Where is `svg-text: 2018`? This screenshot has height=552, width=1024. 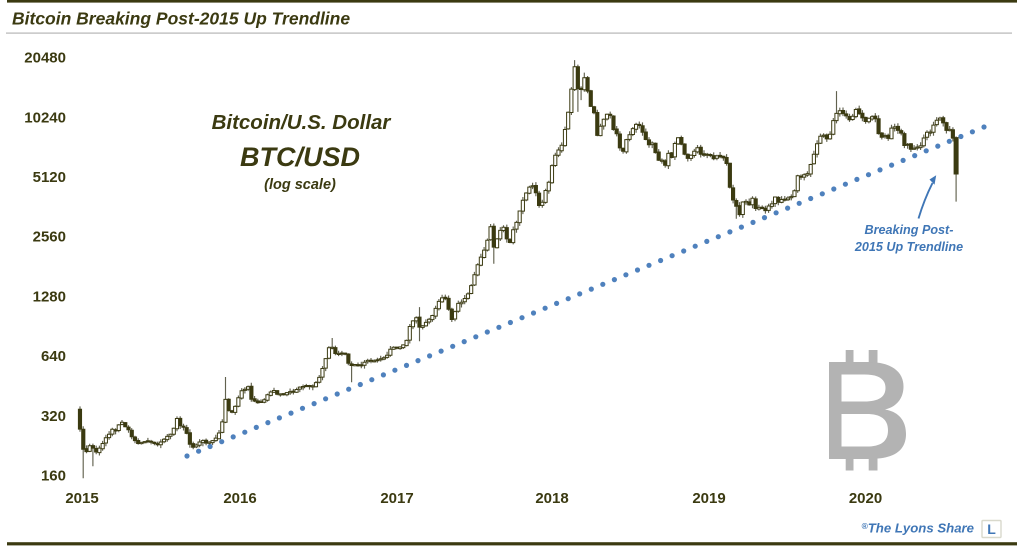
svg-text: 2018 is located at coordinates (551, 498).